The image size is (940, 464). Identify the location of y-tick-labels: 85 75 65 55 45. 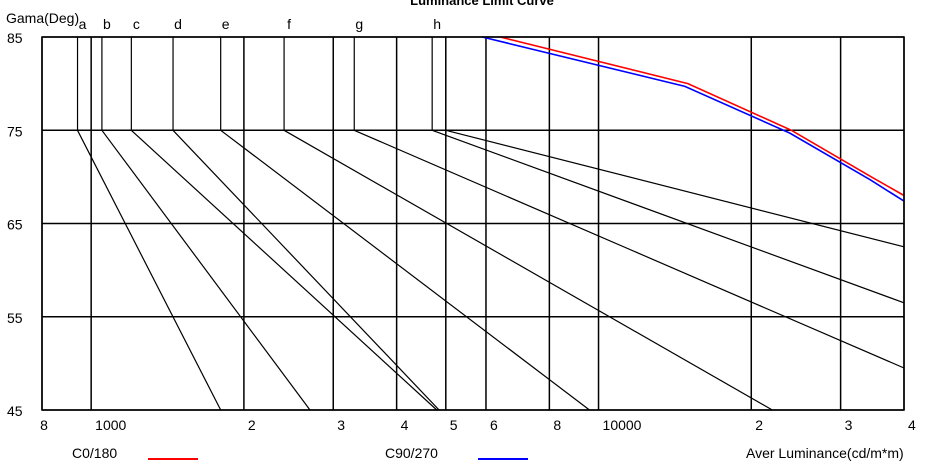
(15, 224).